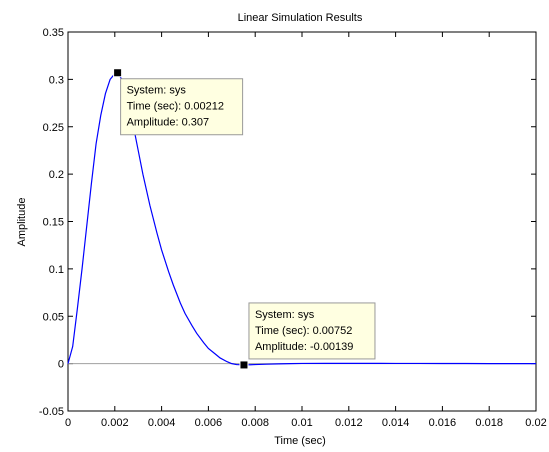 The width and height of the screenshot is (549, 452). Describe the element at coordinates (61, 365) in the screenshot. I see `y-tick-label: 0` at that location.